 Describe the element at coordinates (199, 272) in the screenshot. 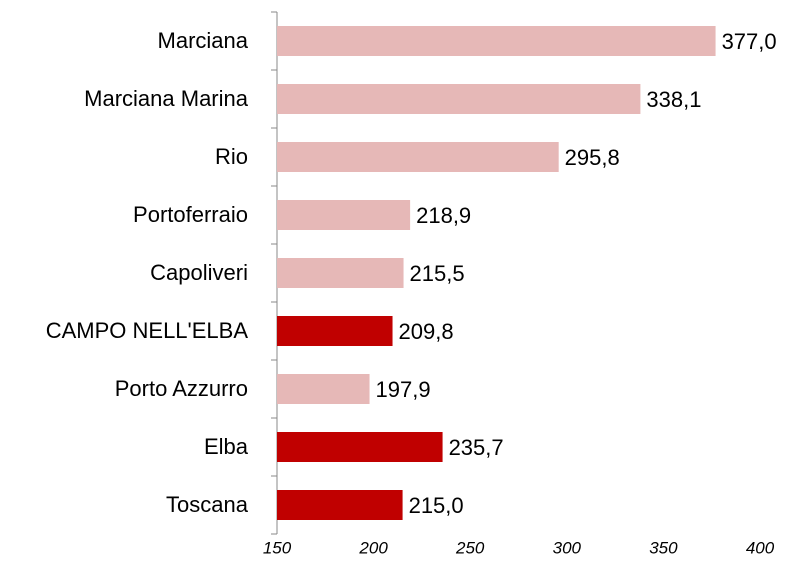

I see `y-tick-label: Capoliveri` at that location.